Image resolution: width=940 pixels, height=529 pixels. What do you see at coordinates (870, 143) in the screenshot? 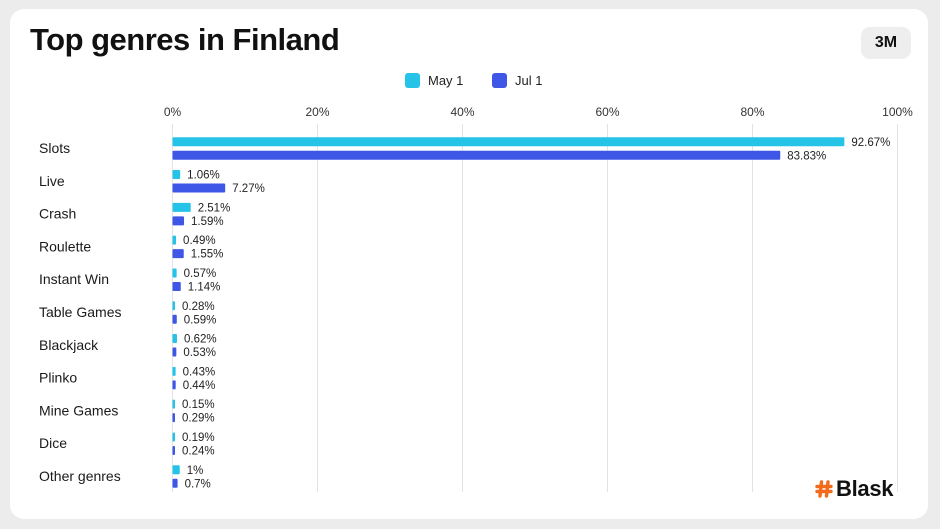
I see `data-label: 92.67%` at bounding box center [870, 143].